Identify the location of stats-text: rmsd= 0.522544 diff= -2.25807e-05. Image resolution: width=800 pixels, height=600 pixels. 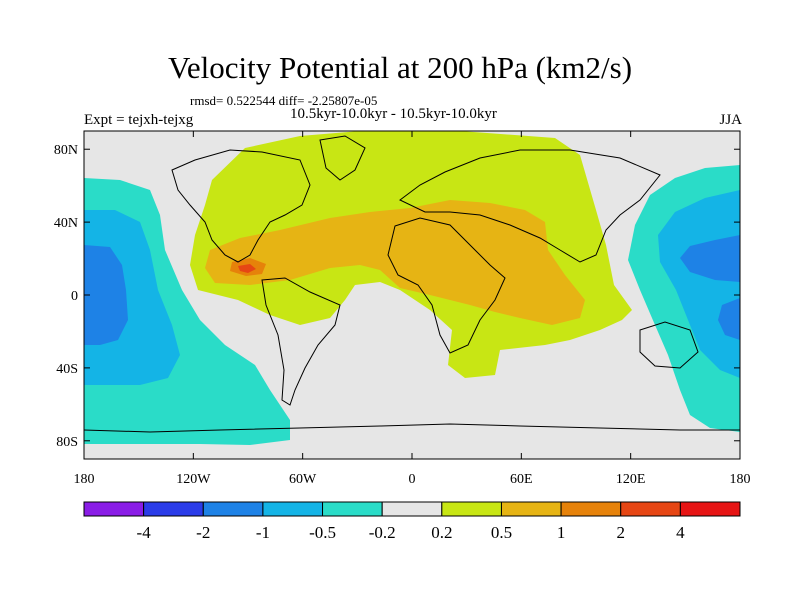
(284, 100).